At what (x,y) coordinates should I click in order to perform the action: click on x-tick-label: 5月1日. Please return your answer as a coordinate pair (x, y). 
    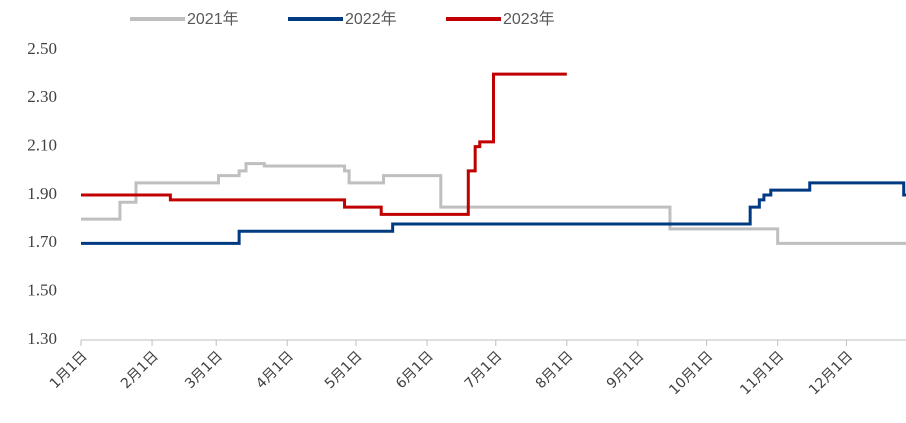
    Looking at the image, I should click on (344, 370).